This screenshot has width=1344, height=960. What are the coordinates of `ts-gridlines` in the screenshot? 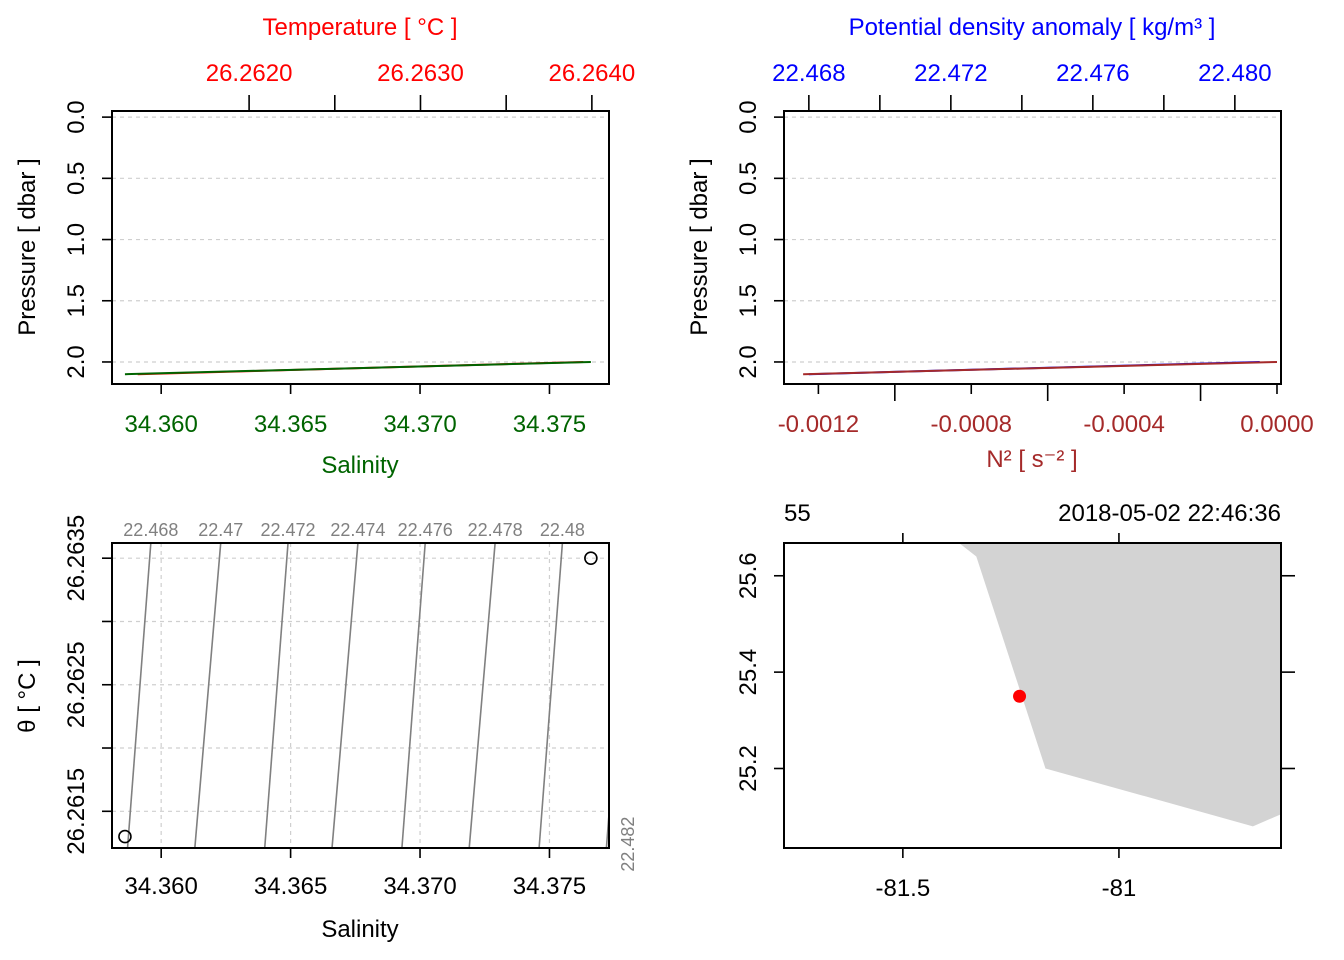 It's located at (360, 695).